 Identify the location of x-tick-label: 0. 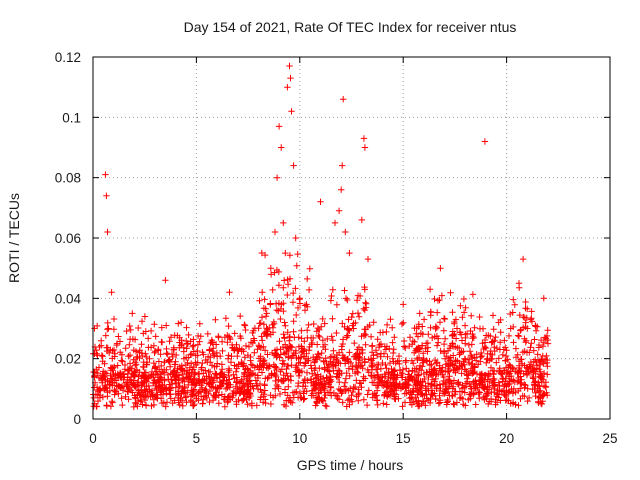
(93, 438).